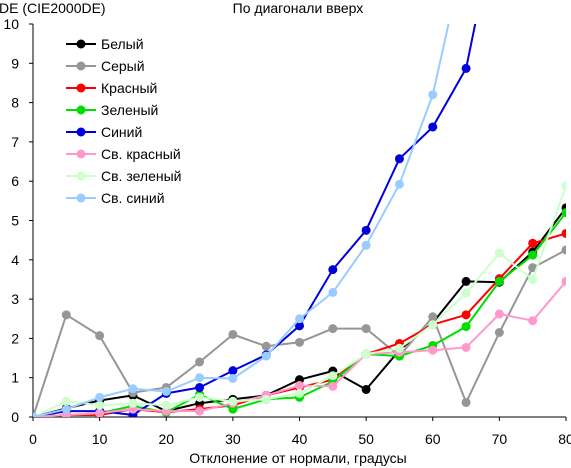 The image size is (571, 468). I want to click on x-tick-label: 80, so click(564, 439).